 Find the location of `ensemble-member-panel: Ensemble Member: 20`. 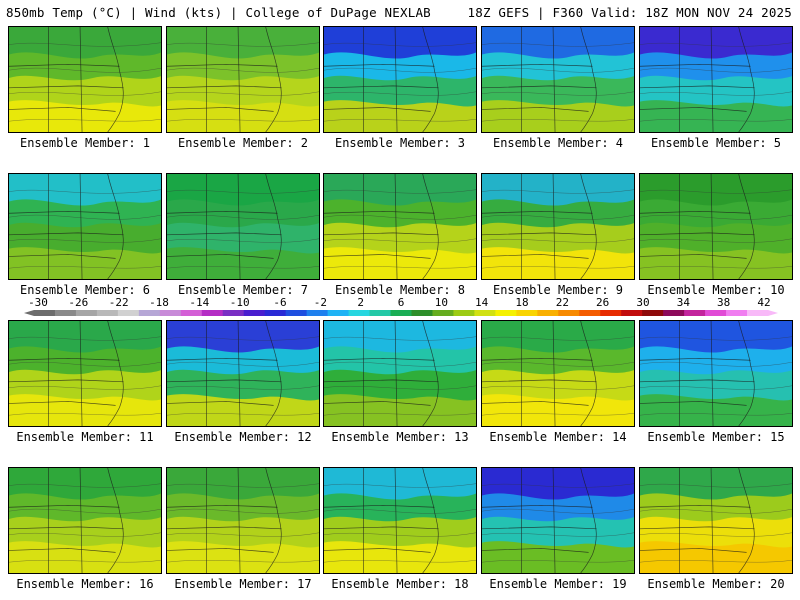

ensemble-member-panel: Ensemble Member: 20 is located at coordinates (716, 530).